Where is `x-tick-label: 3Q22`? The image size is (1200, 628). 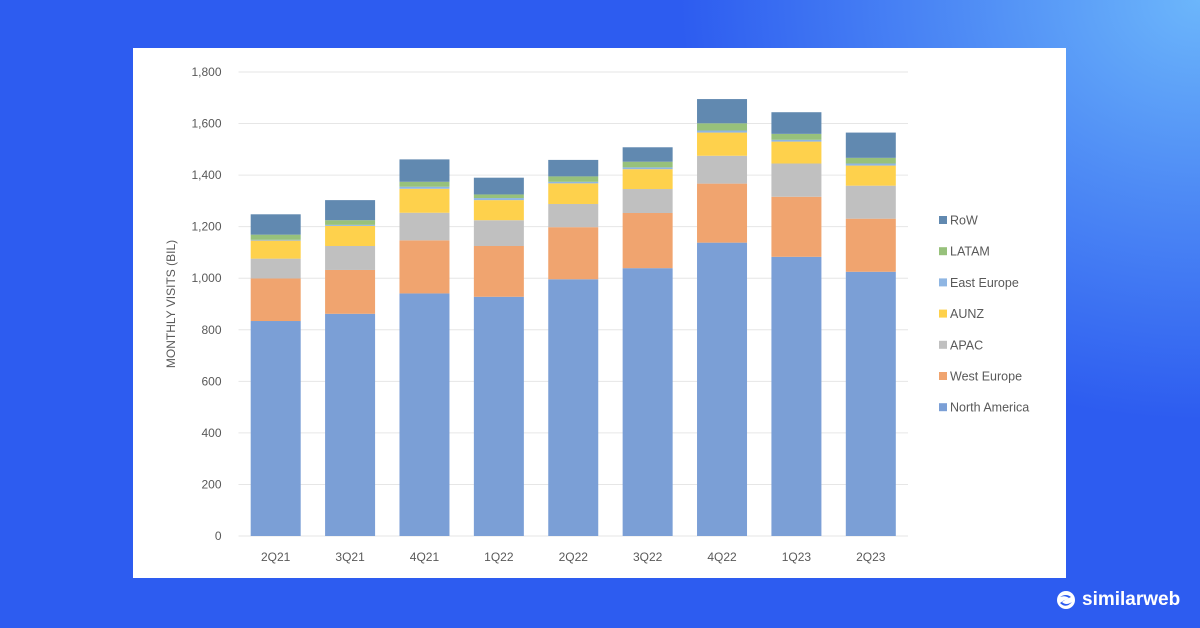
x-tick-label: 3Q22 is located at coordinates (648, 557).